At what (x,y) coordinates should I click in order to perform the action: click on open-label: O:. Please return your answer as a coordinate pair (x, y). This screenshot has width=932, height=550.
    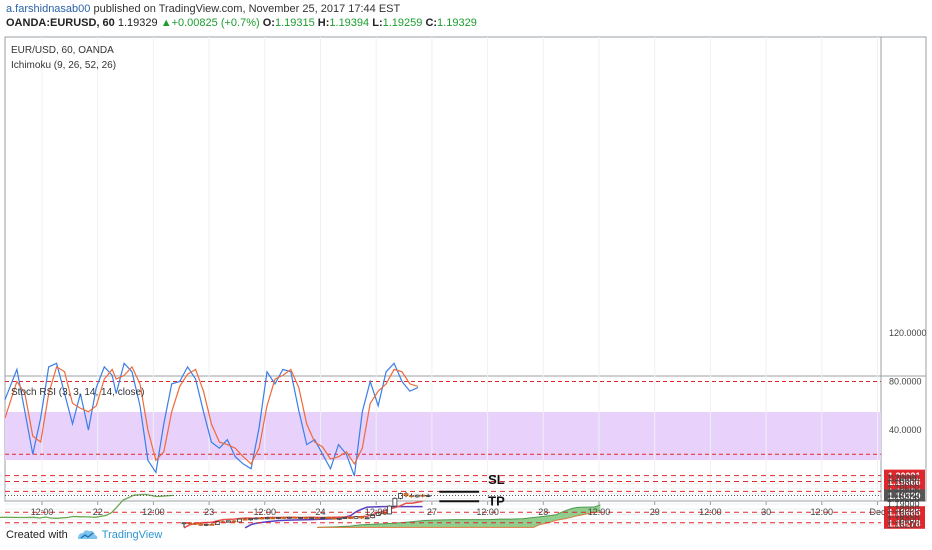
    Looking at the image, I should click on (268, 23).